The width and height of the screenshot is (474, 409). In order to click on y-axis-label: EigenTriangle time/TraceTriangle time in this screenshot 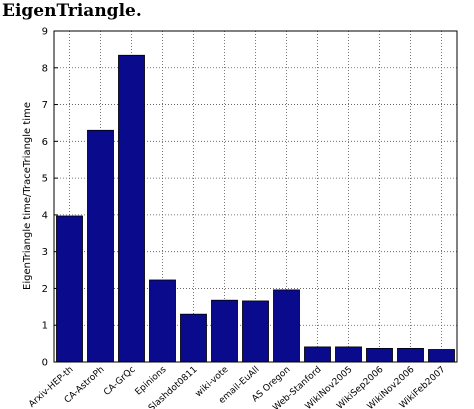, I will do `click(27, 196)`.